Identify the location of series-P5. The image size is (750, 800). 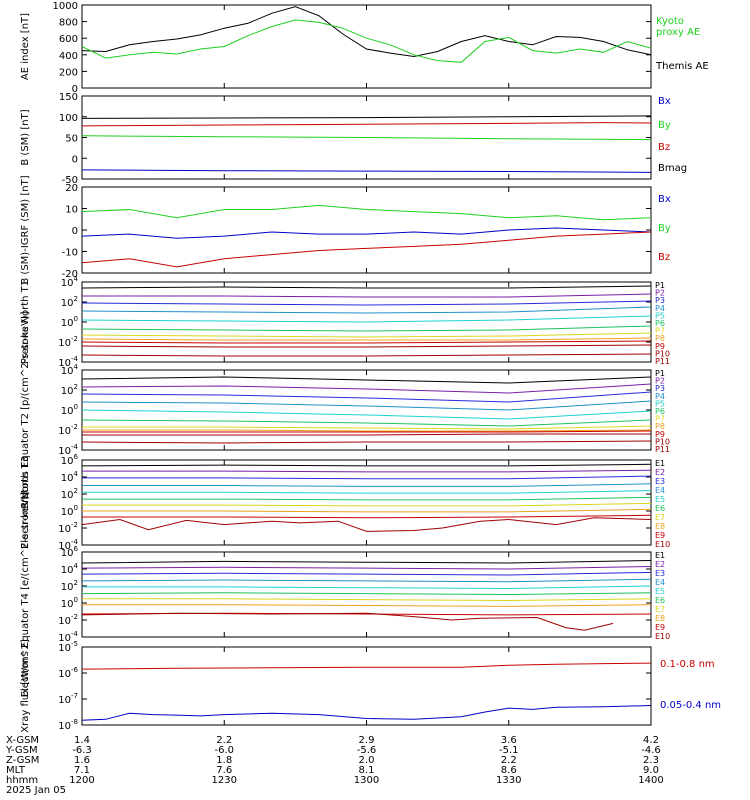
(366, 319).